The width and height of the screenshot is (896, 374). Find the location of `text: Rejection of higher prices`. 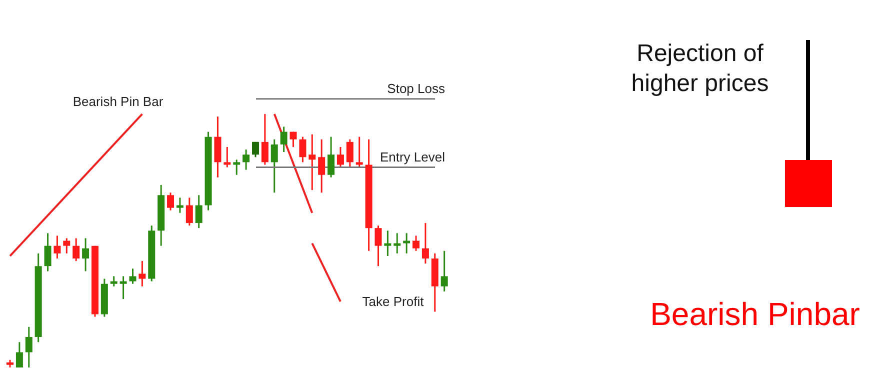

text: Rejection of higher prices is located at coordinates (700, 68).